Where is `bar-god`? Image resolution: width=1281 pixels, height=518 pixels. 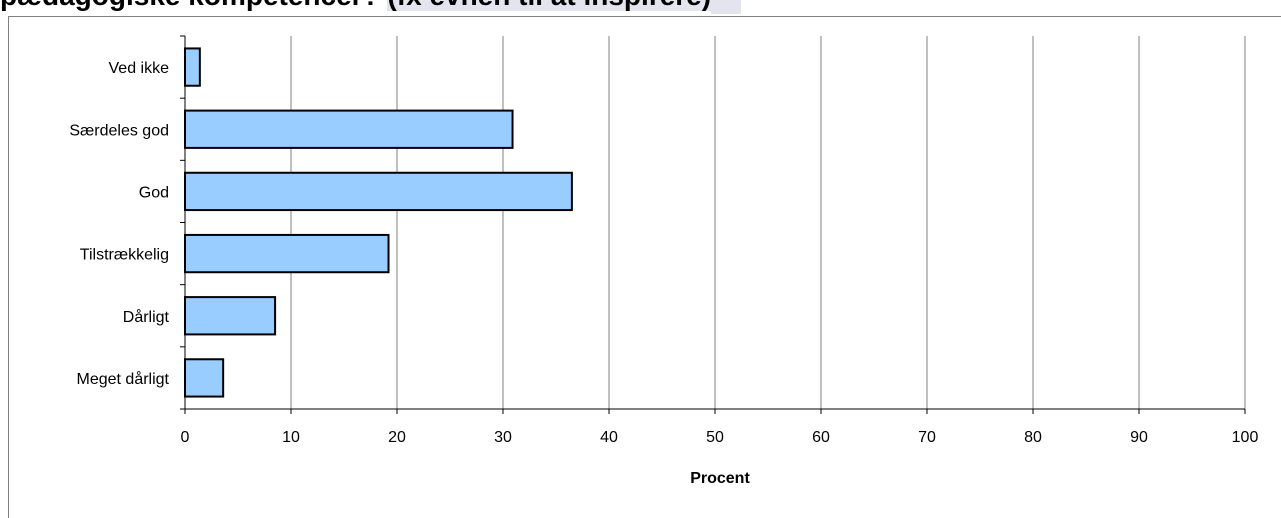
bar-god is located at coordinates (378, 191).